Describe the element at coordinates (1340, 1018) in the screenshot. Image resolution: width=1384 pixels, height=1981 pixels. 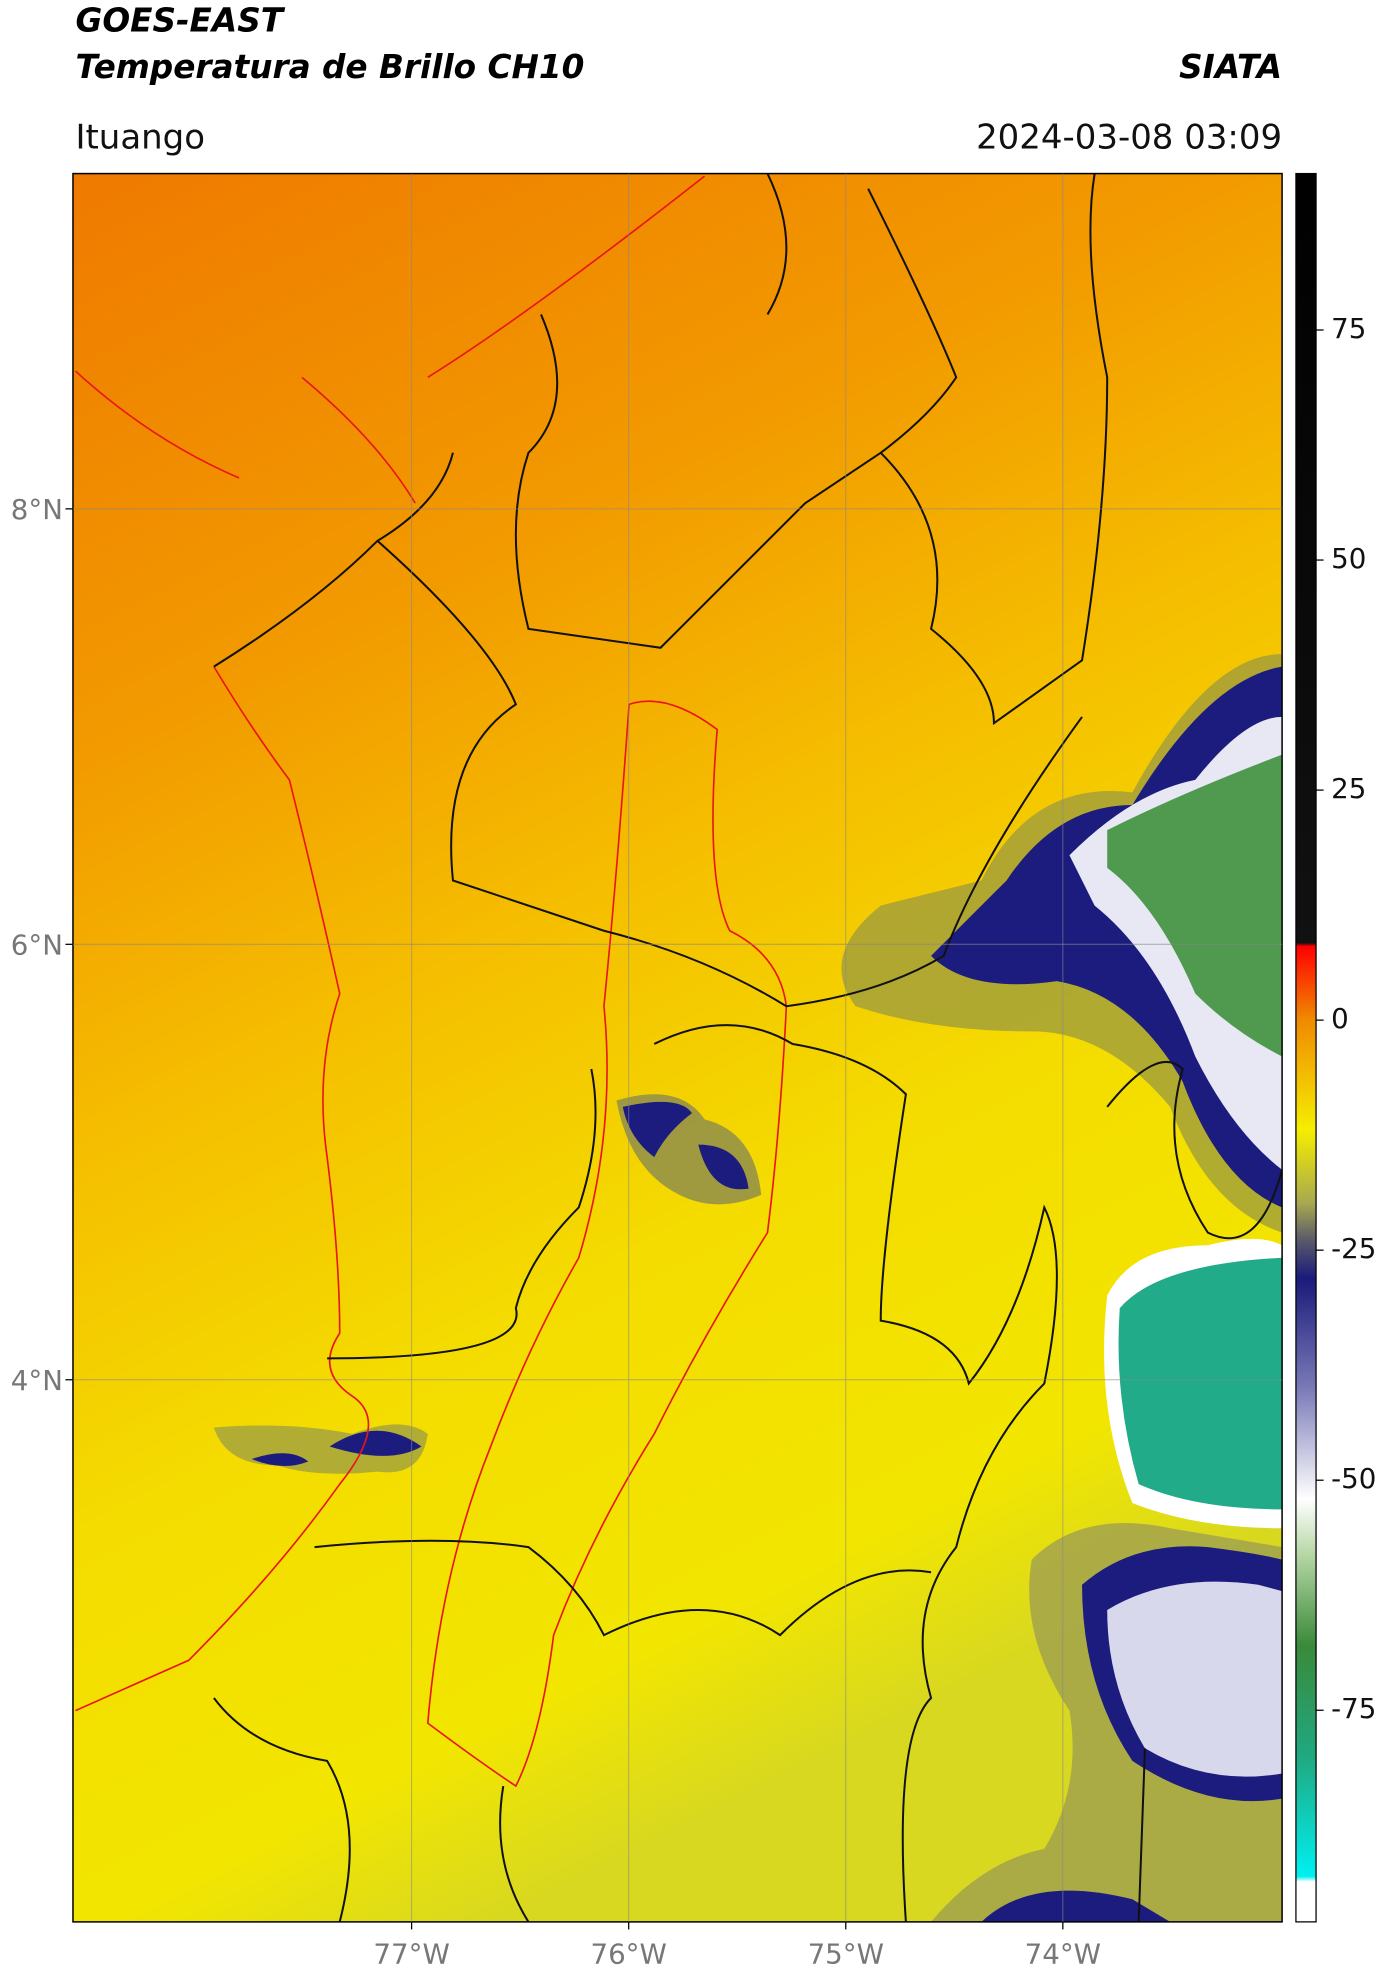
I see `colorbar-tick-label: 0` at that location.